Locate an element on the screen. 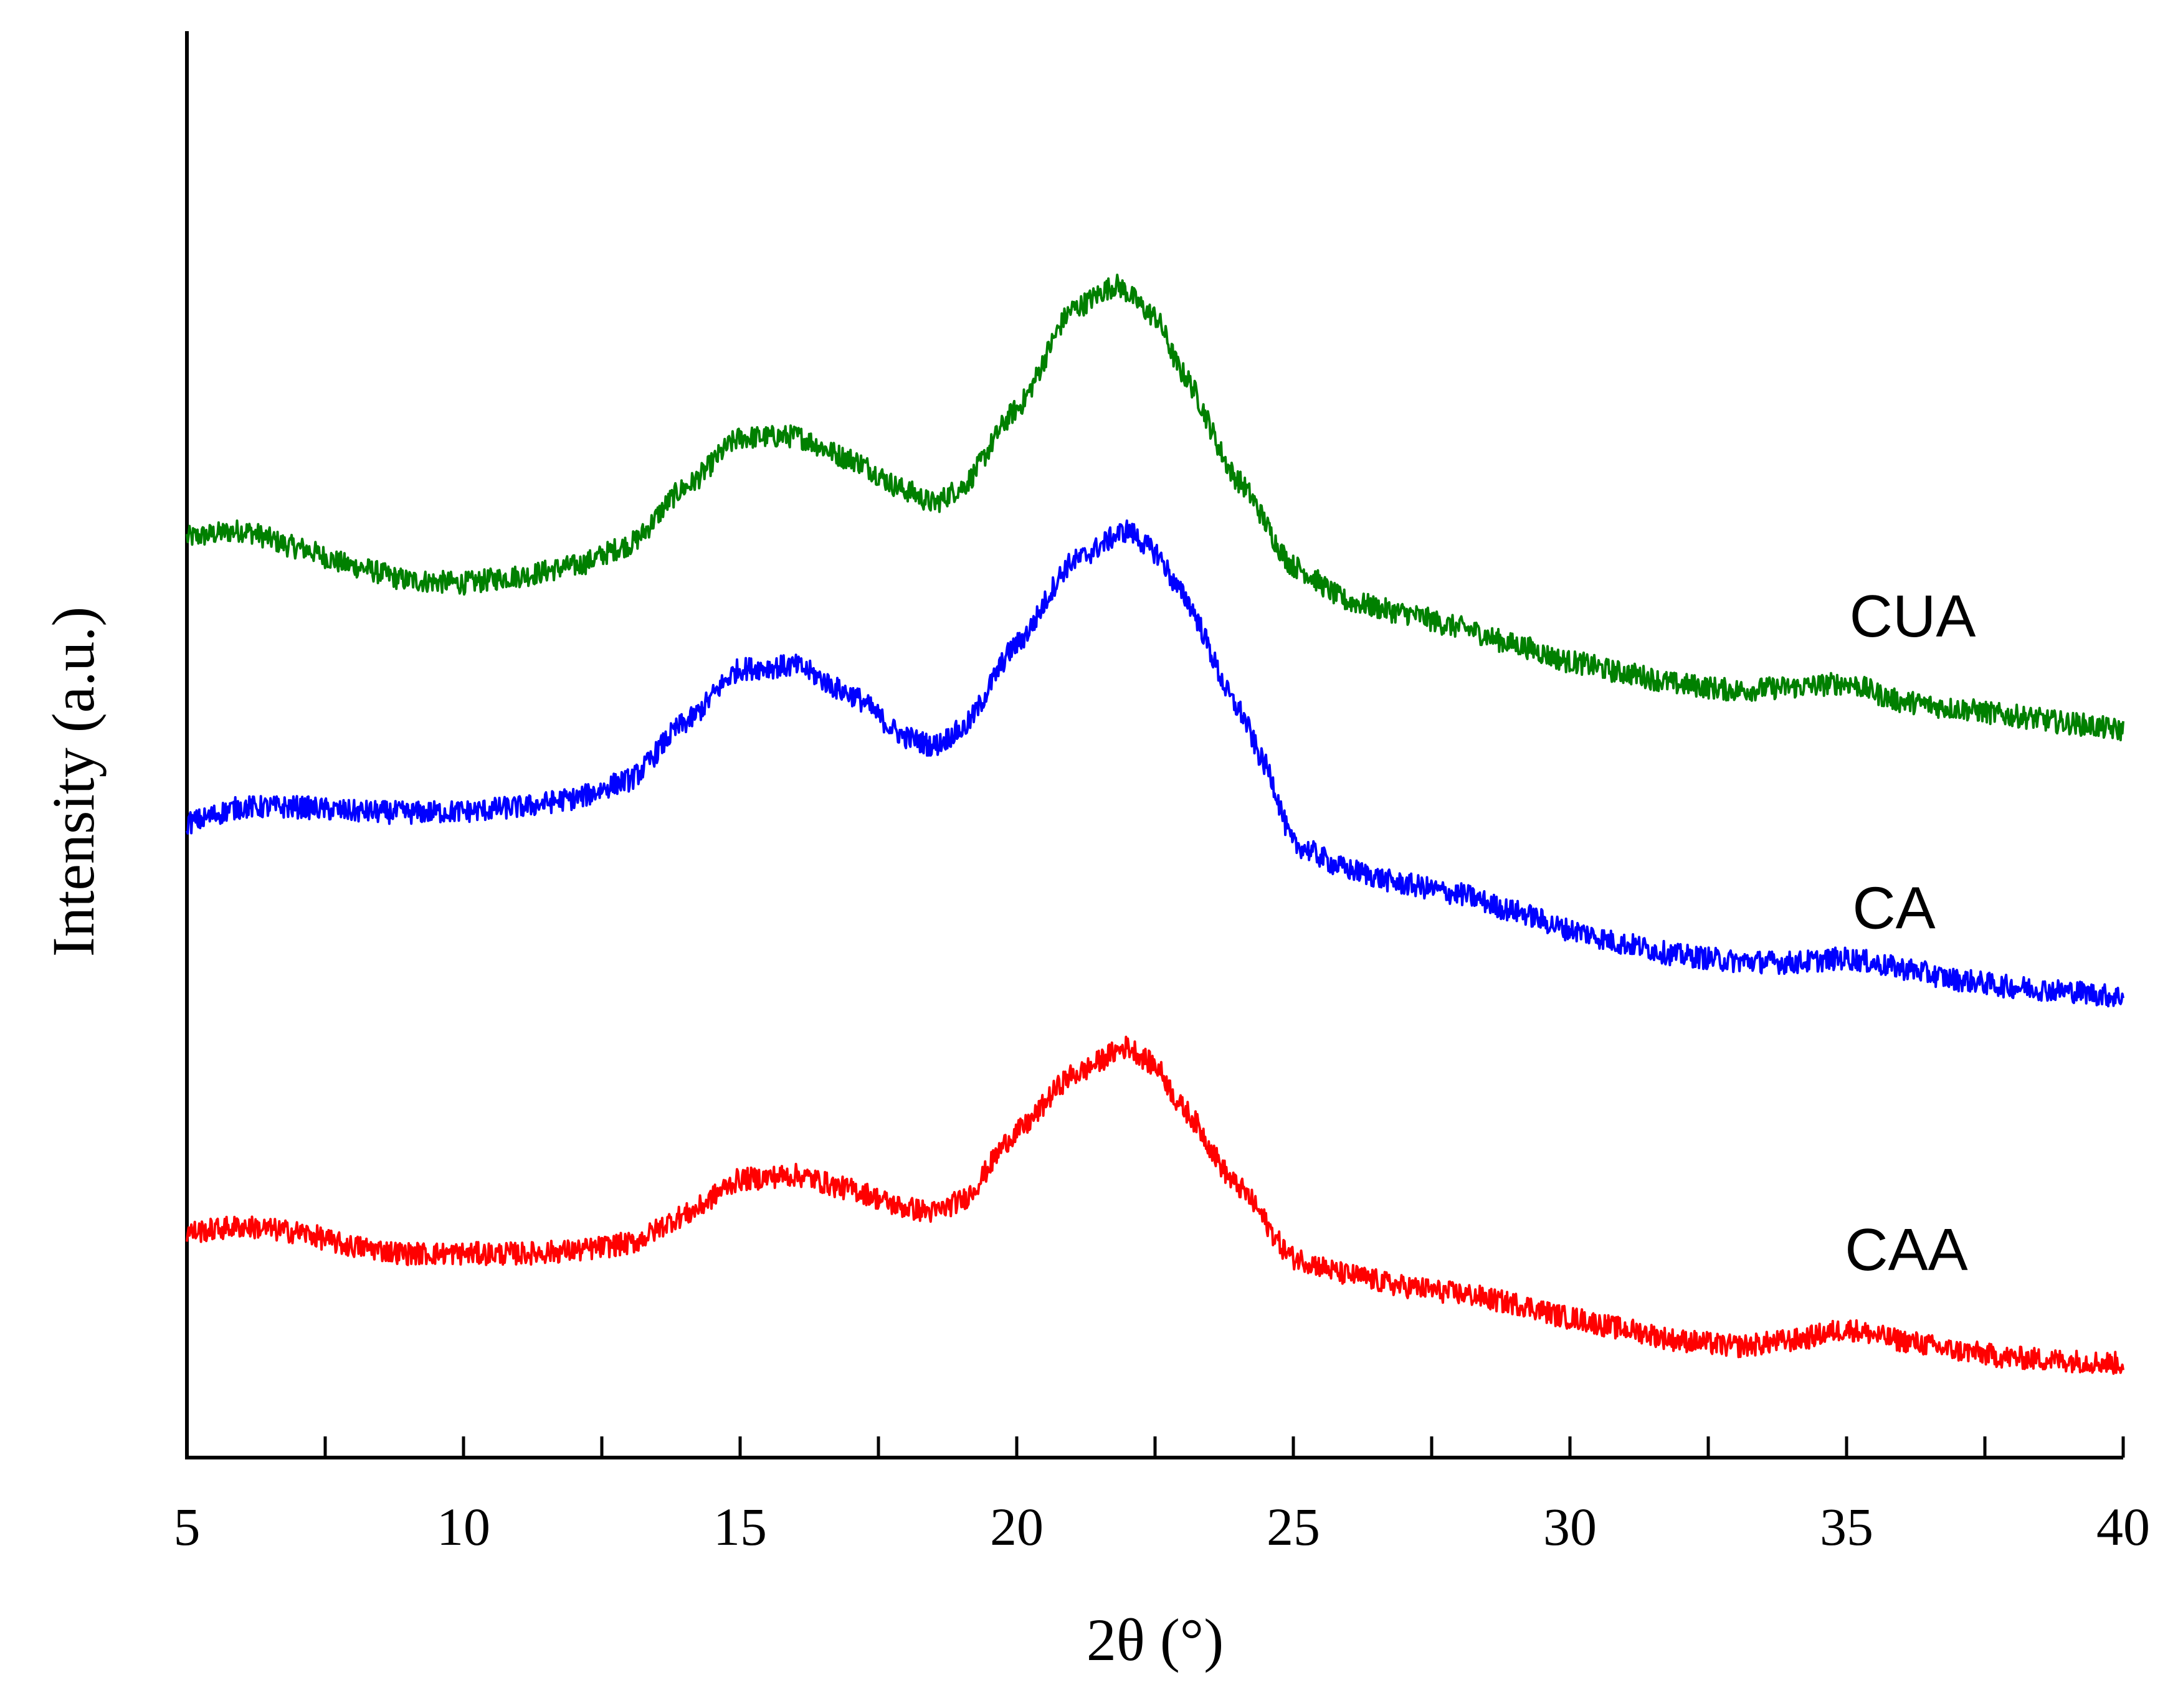  x-axis-ticks is located at coordinates (1155, 1447).